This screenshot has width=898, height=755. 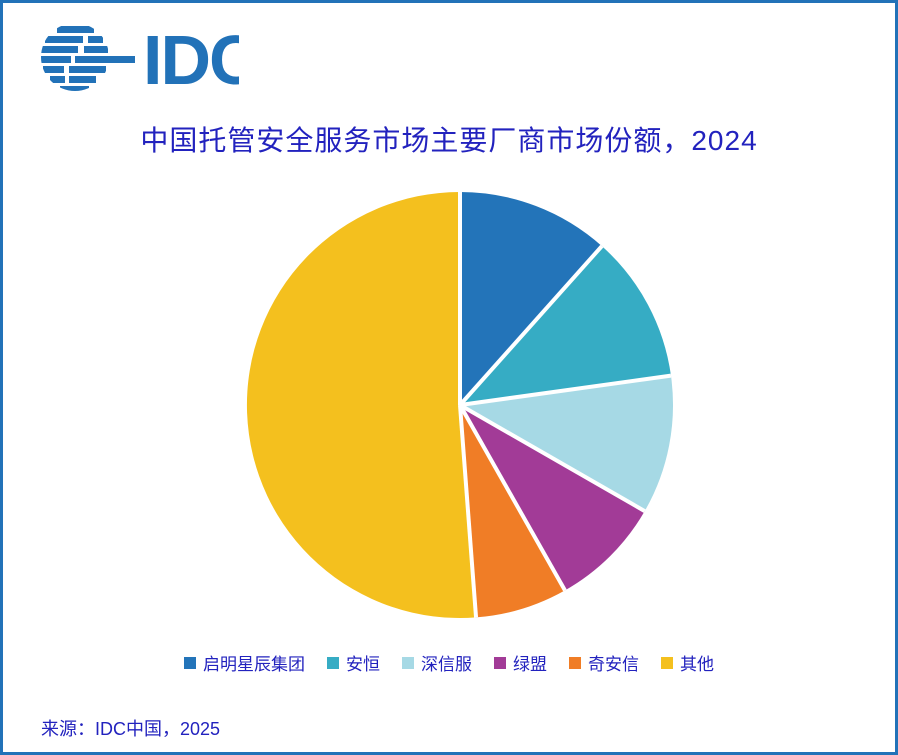 I want to click on legend-item-1: 安恒, so click(x=353, y=662).